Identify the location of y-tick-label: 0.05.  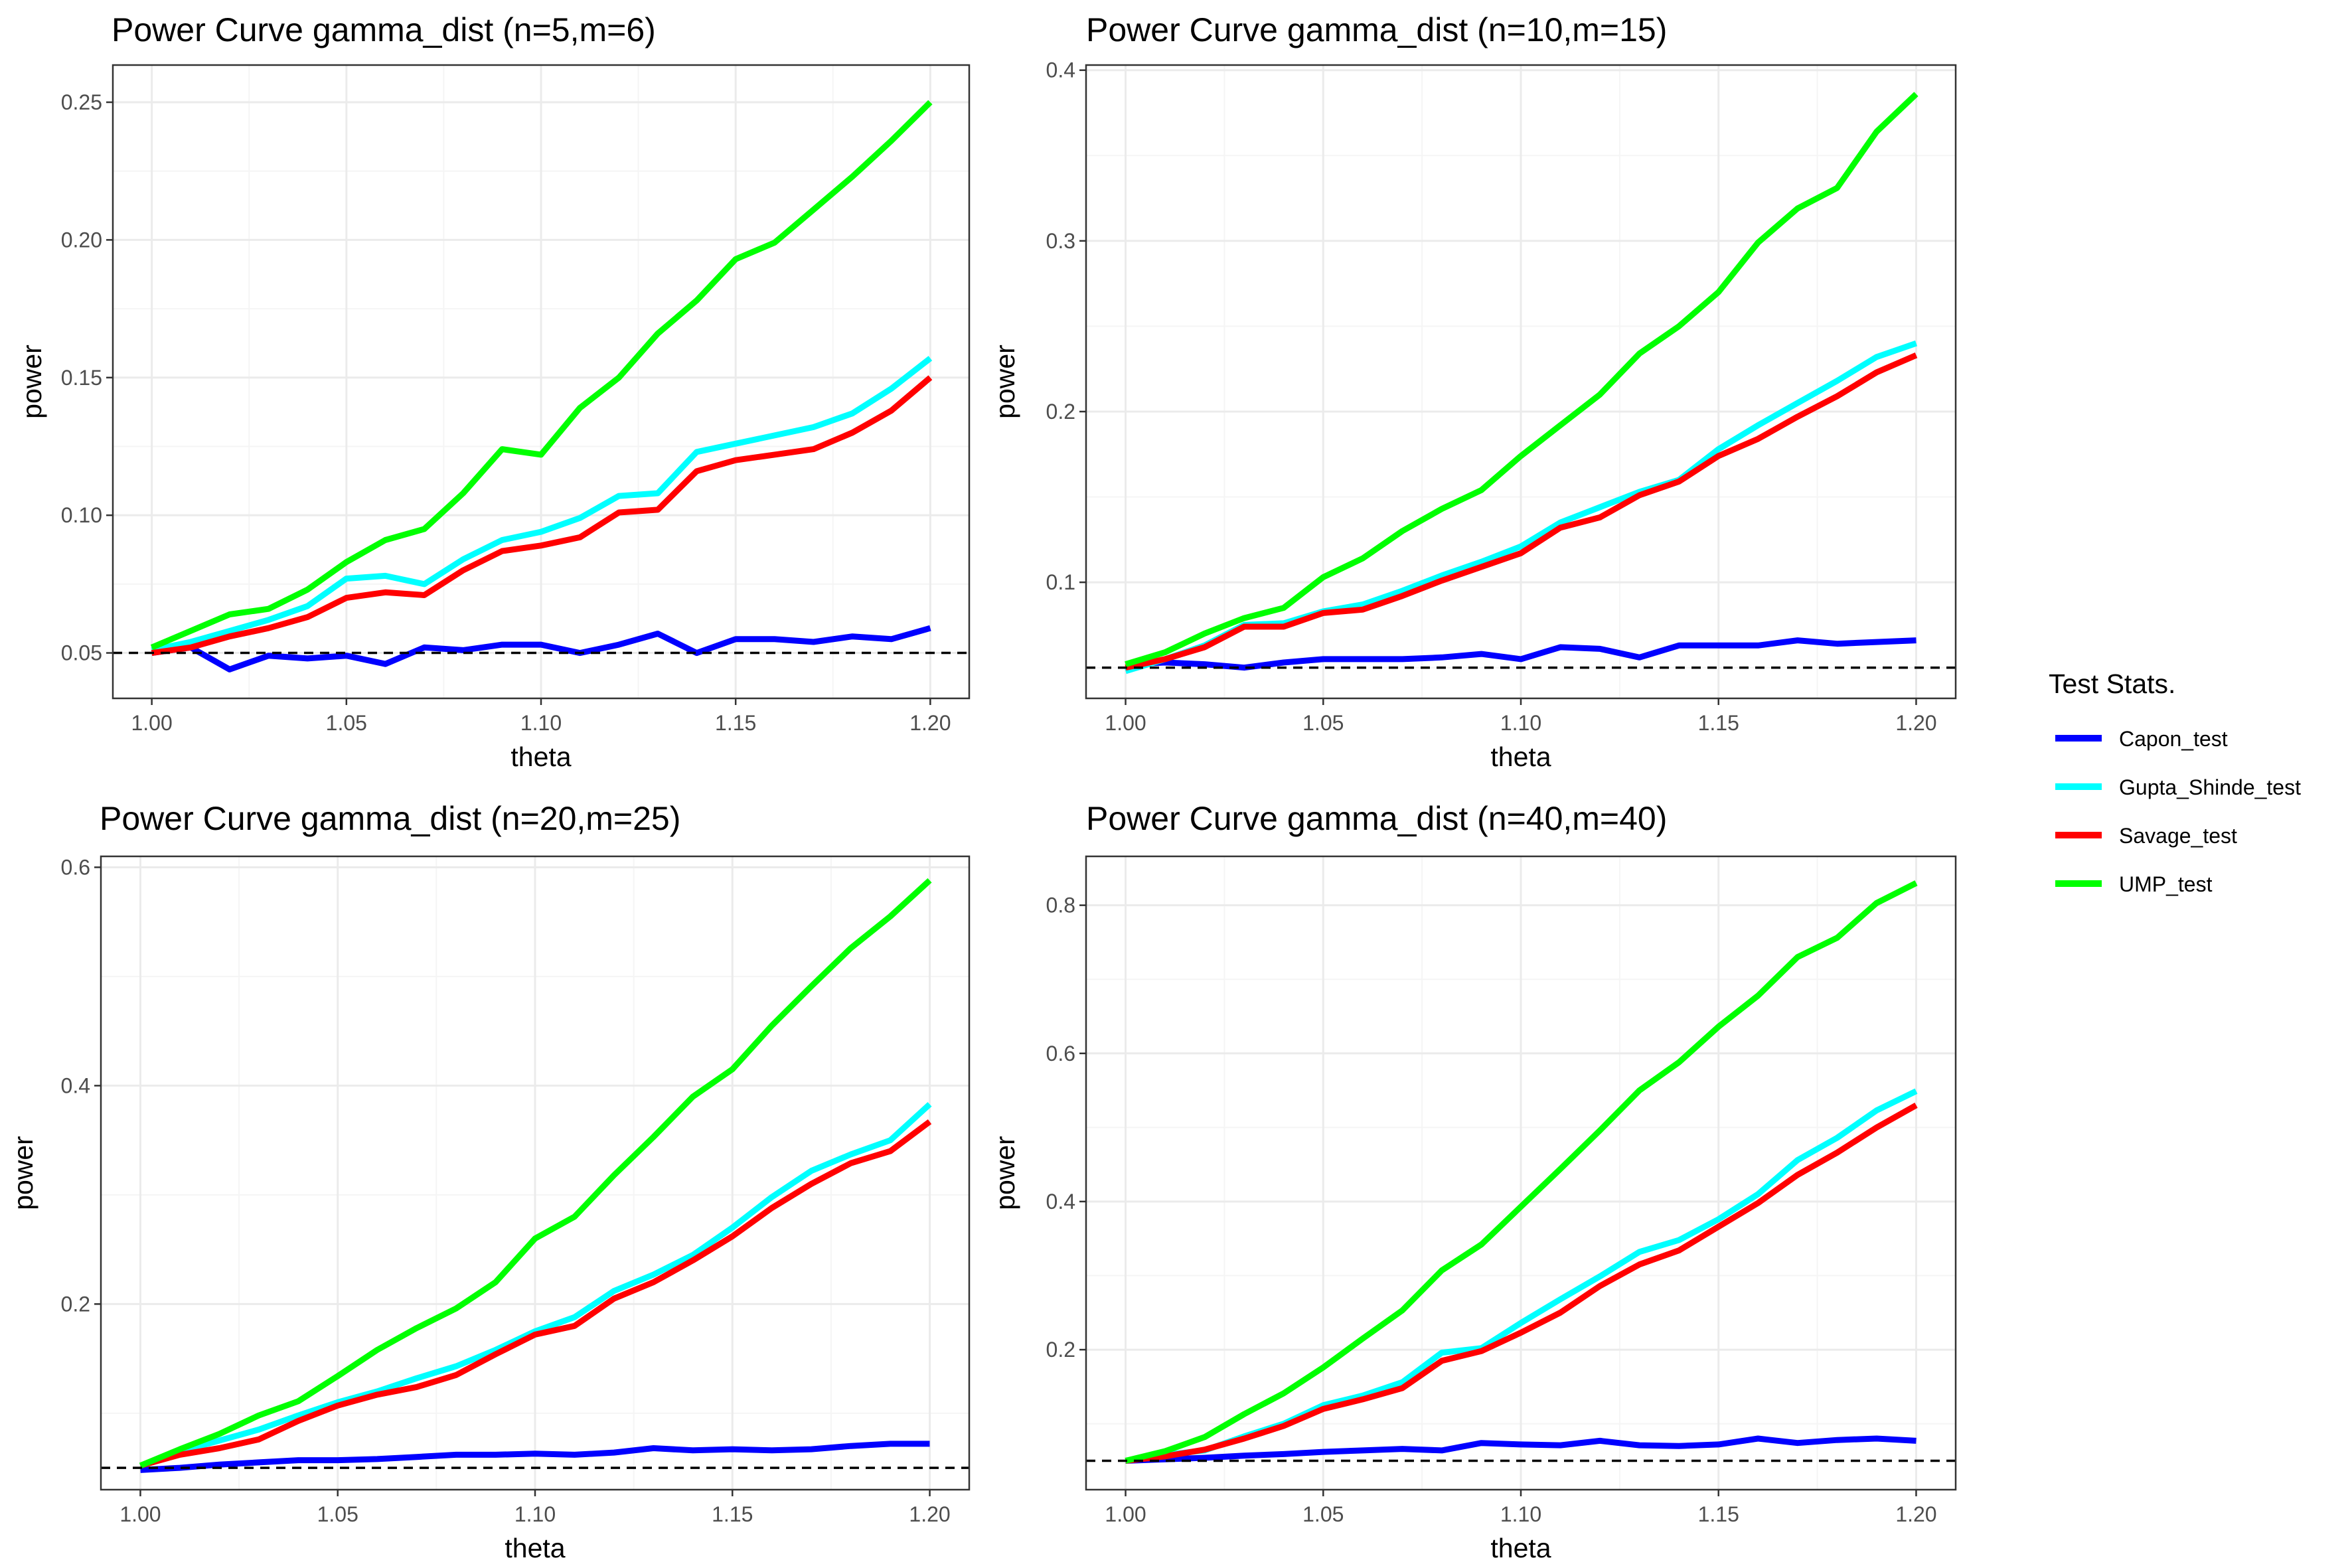
(81, 653).